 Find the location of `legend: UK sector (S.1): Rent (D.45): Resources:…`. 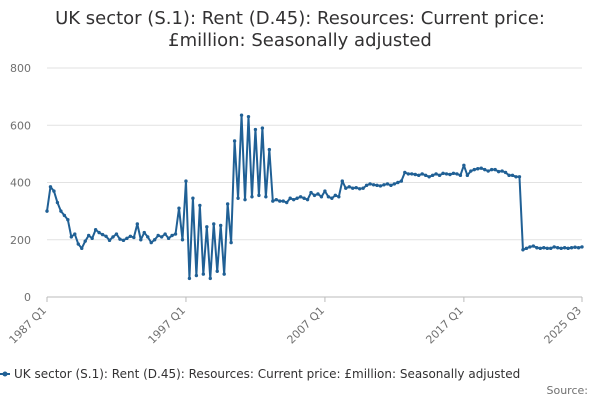

legend: UK sector (S.1): Rent (D.45): Resources:… is located at coordinates (260, 374).